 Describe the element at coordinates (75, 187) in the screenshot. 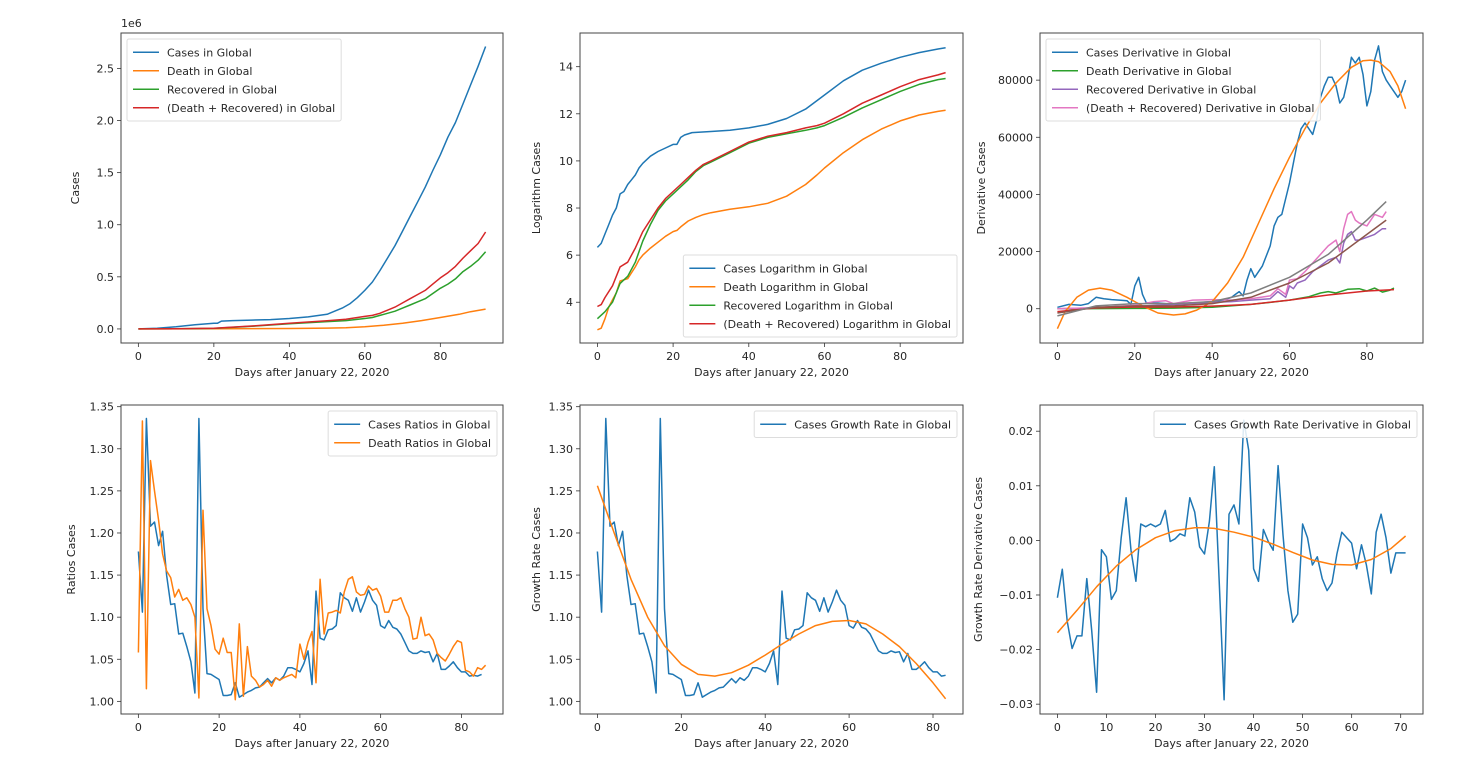

I see `y-axis-label: Cases` at that location.